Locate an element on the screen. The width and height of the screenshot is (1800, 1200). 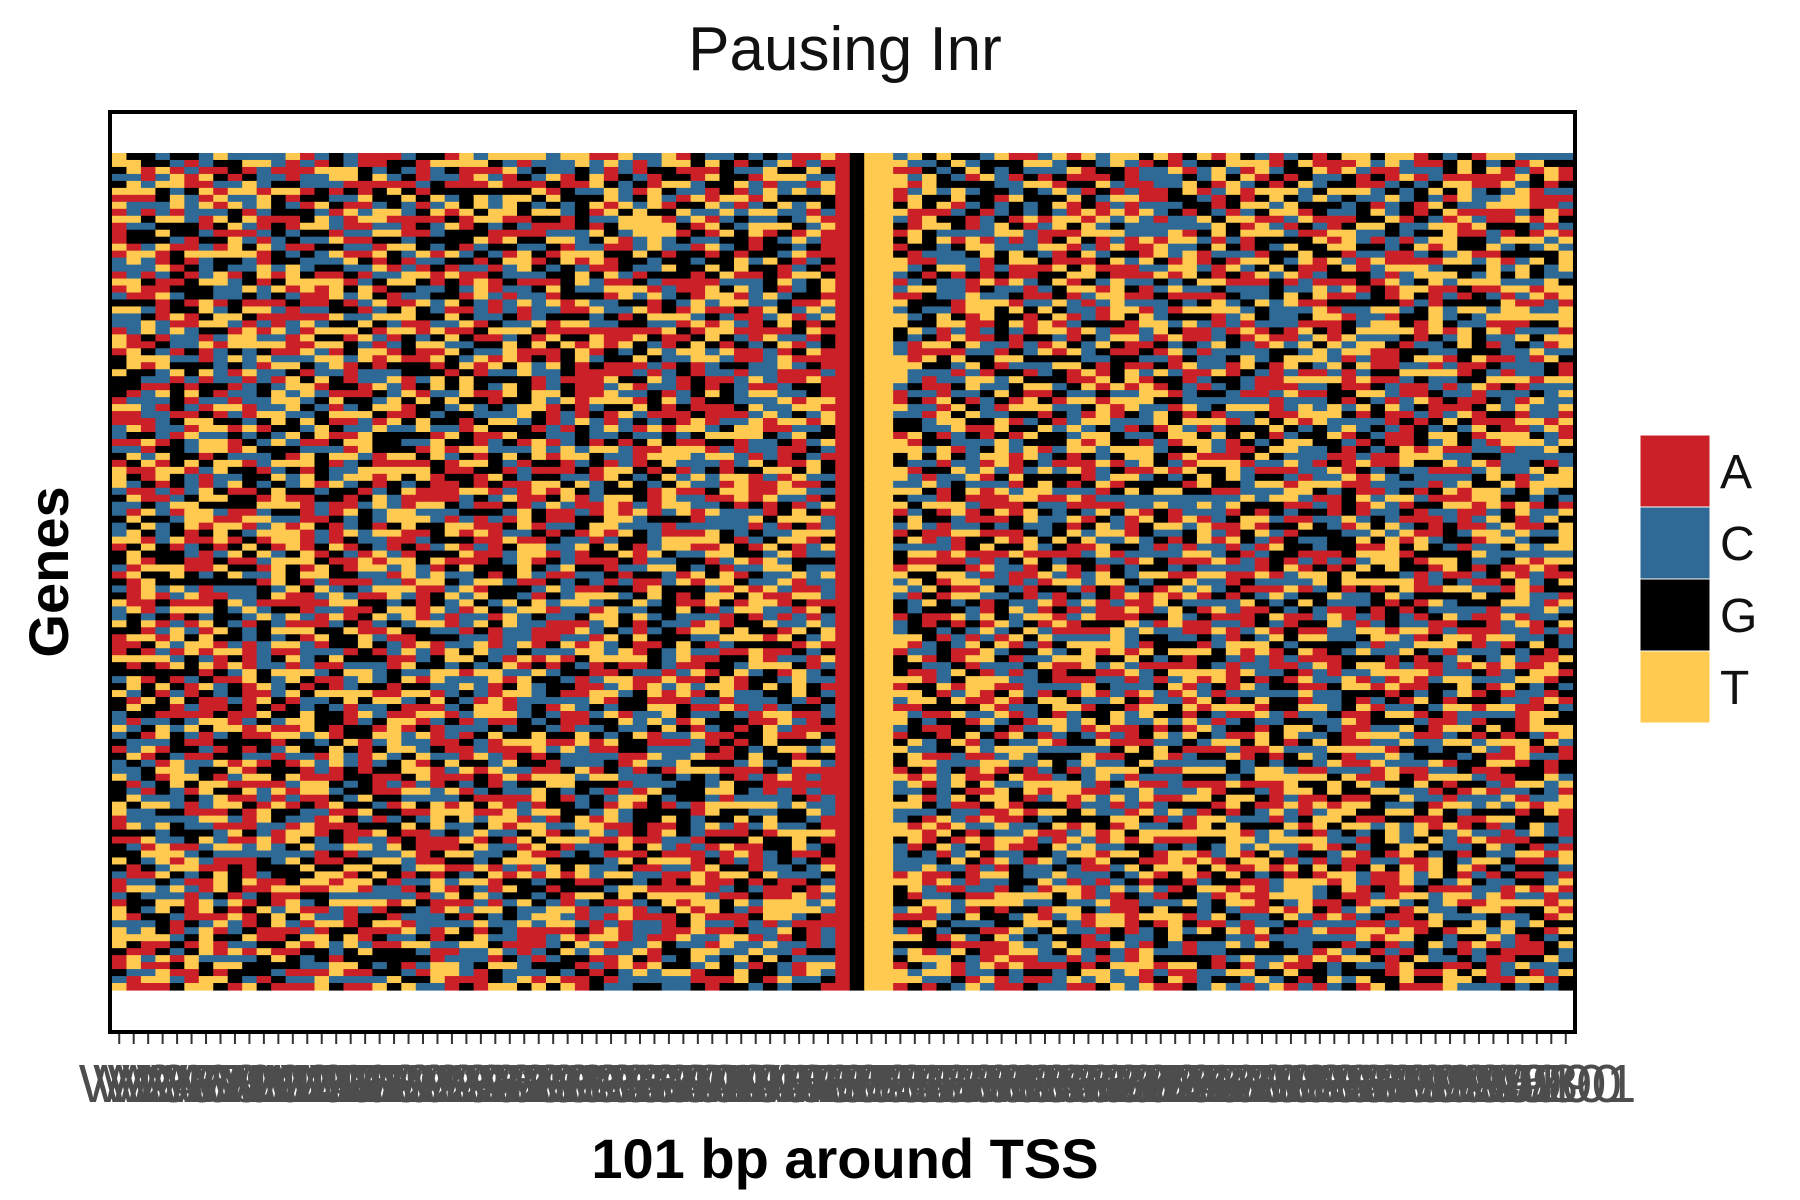
chart-title: Pausing Inr is located at coordinates (845, 49).